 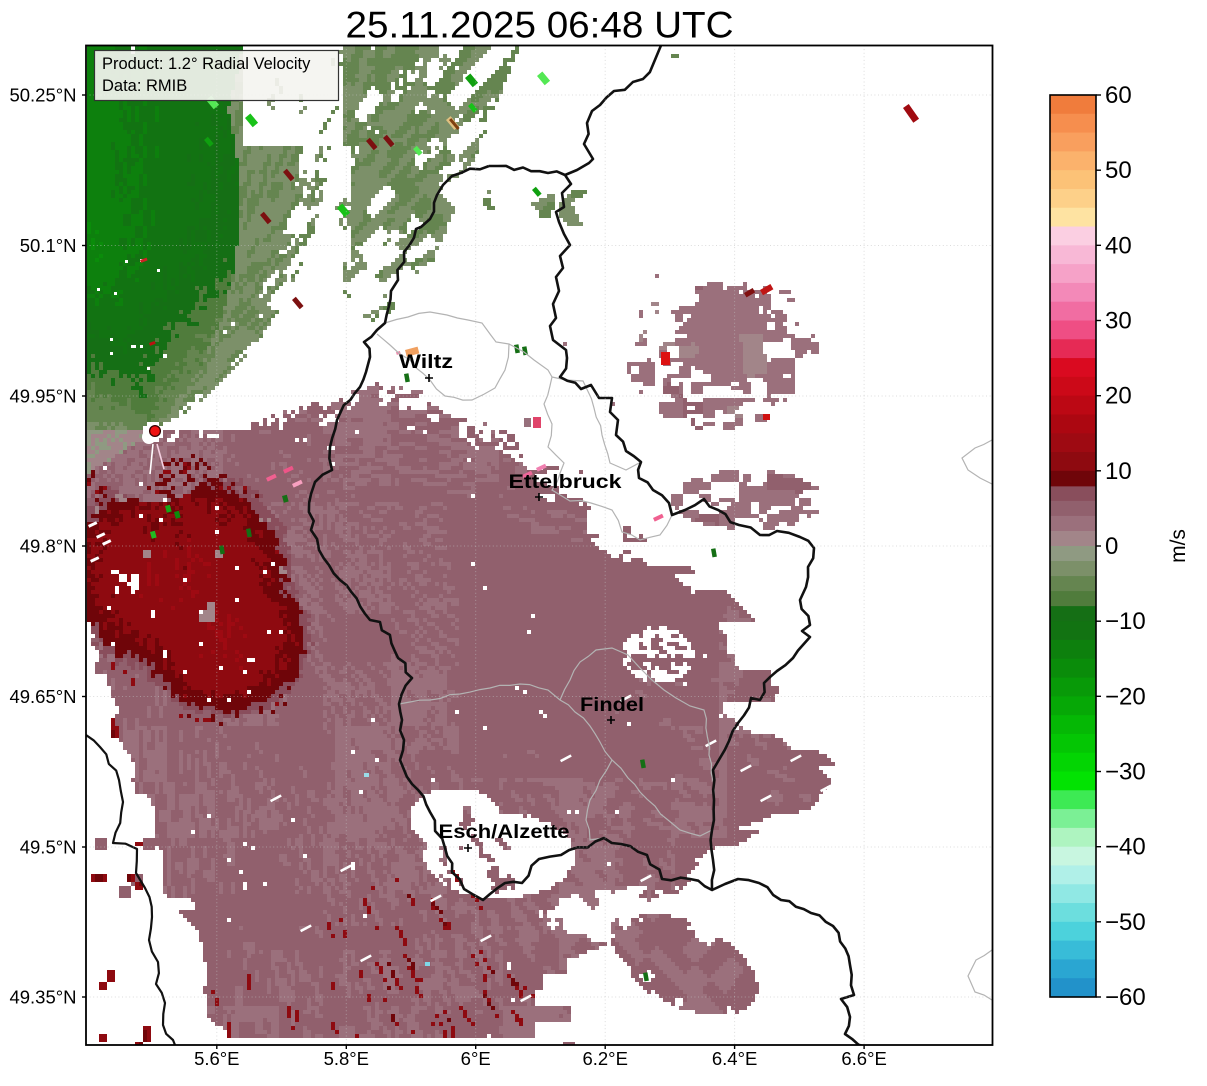 What do you see at coordinates (1125, 847) in the screenshot?
I see `svg-text: −40` at bounding box center [1125, 847].